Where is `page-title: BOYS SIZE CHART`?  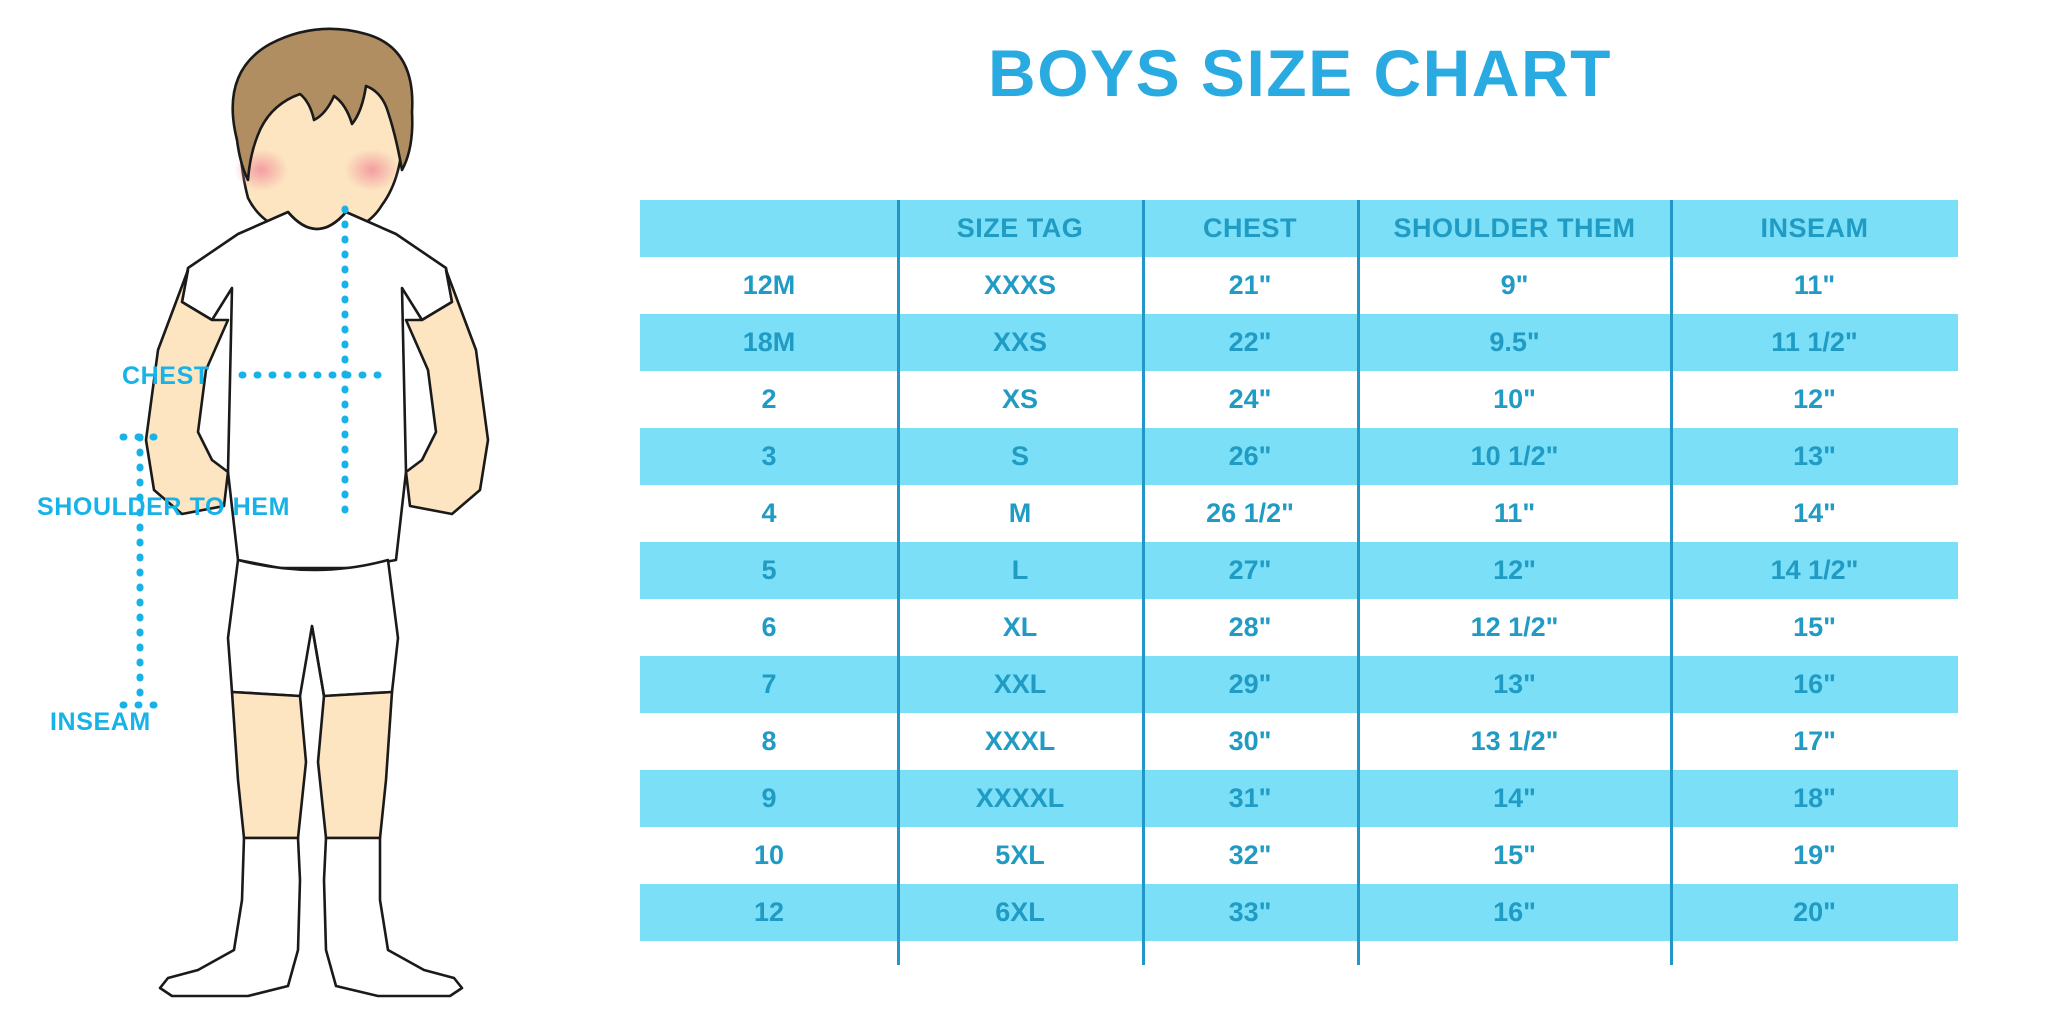
page-title: BOYS SIZE CHART is located at coordinates (1300, 73).